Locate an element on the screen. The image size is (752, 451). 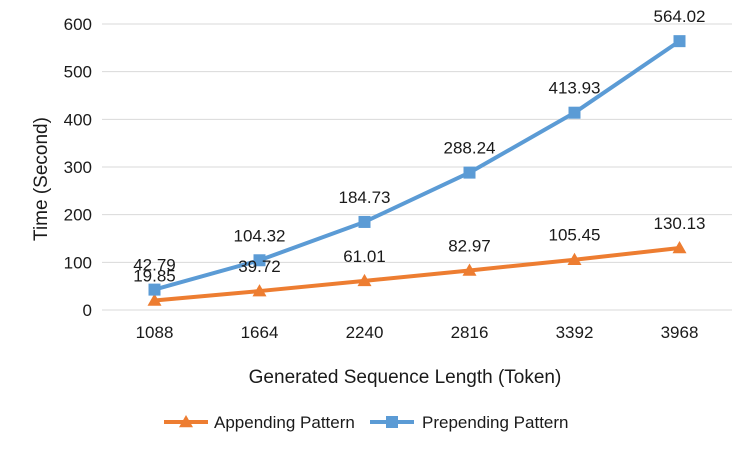
data-label: 105.45 is located at coordinates (575, 235).